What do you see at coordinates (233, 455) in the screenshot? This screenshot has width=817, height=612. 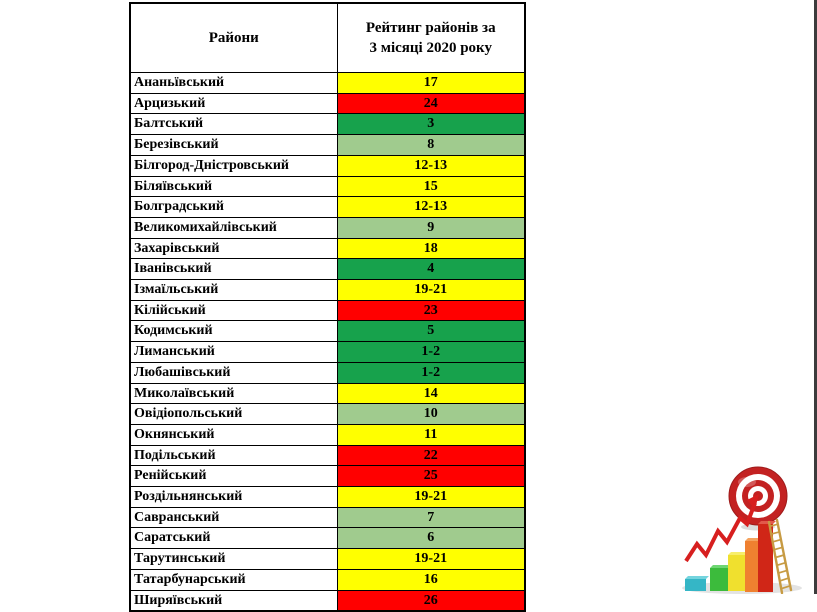 I see `district-name-cell: Подільський` at bounding box center [233, 455].